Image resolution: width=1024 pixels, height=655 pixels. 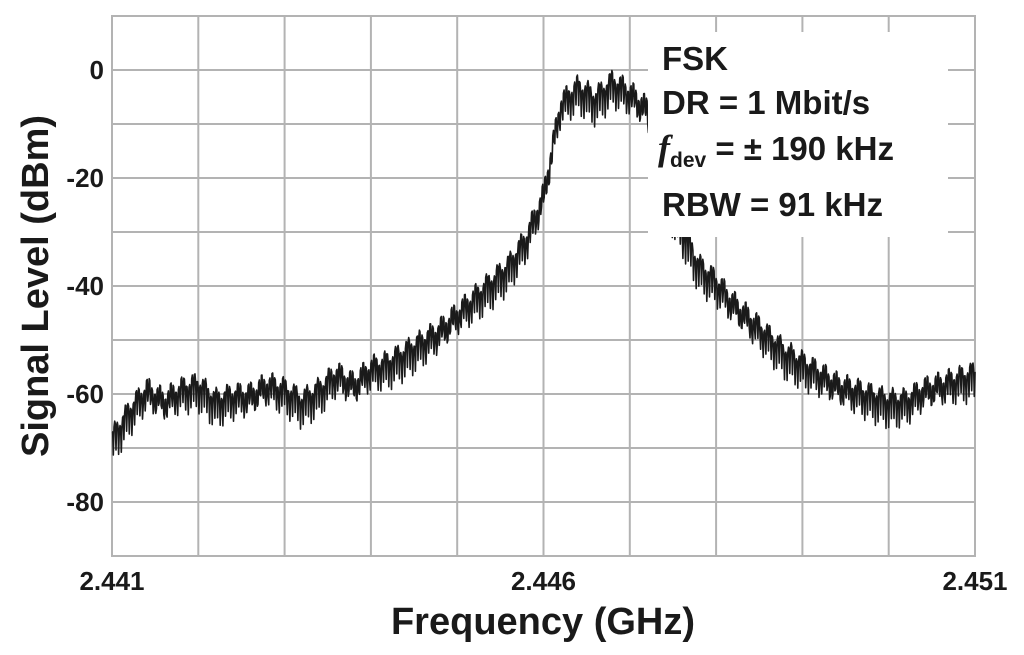 What do you see at coordinates (766, 102) in the screenshot?
I see `annotation-data-rate: DR = 1 Mbit/s` at bounding box center [766, 102].